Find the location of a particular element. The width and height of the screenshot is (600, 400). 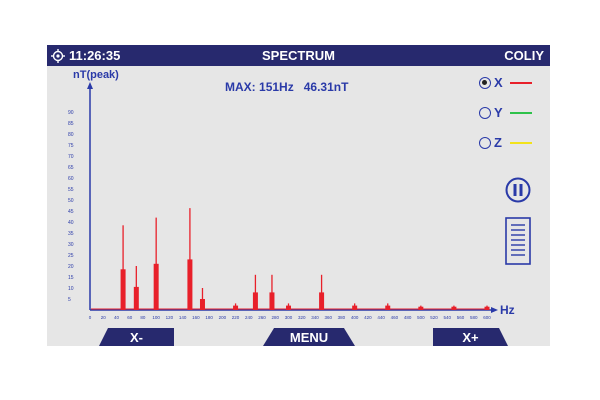

x-tick-label: 160 is located at coordinates (196, 317).